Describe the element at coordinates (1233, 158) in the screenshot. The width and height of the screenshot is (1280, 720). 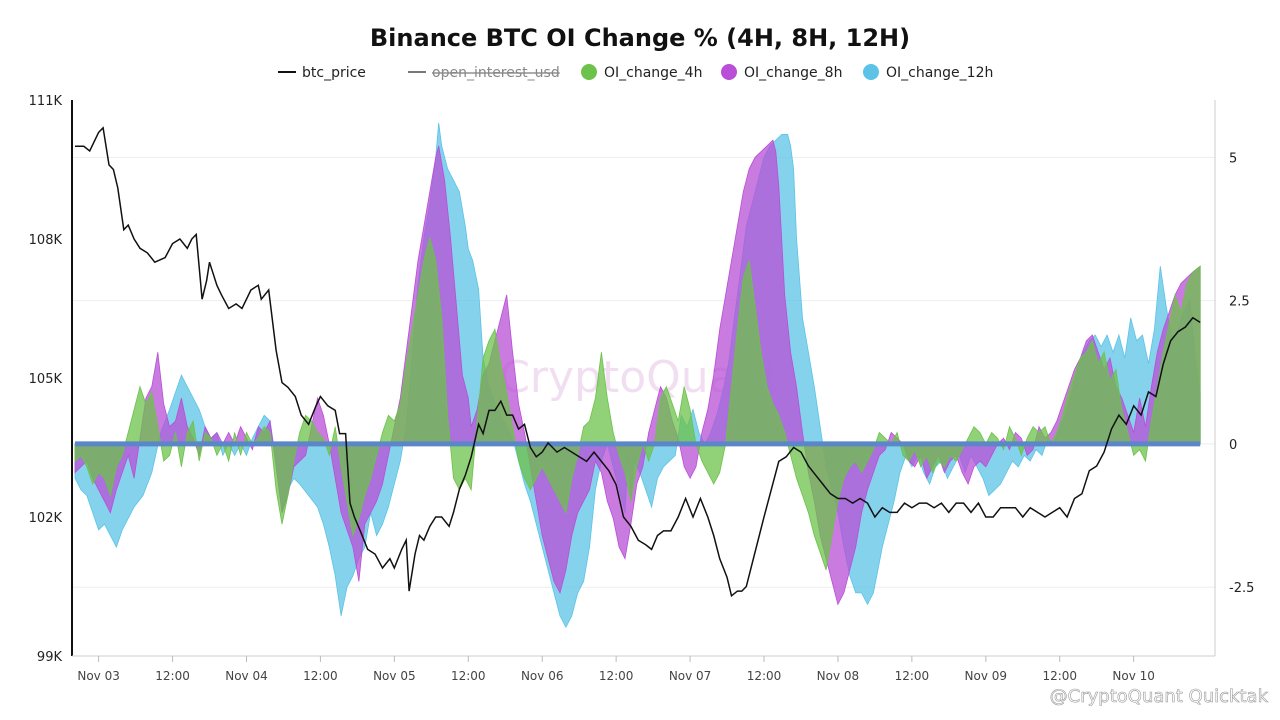
I see `right-tick-label: 5` at that location.